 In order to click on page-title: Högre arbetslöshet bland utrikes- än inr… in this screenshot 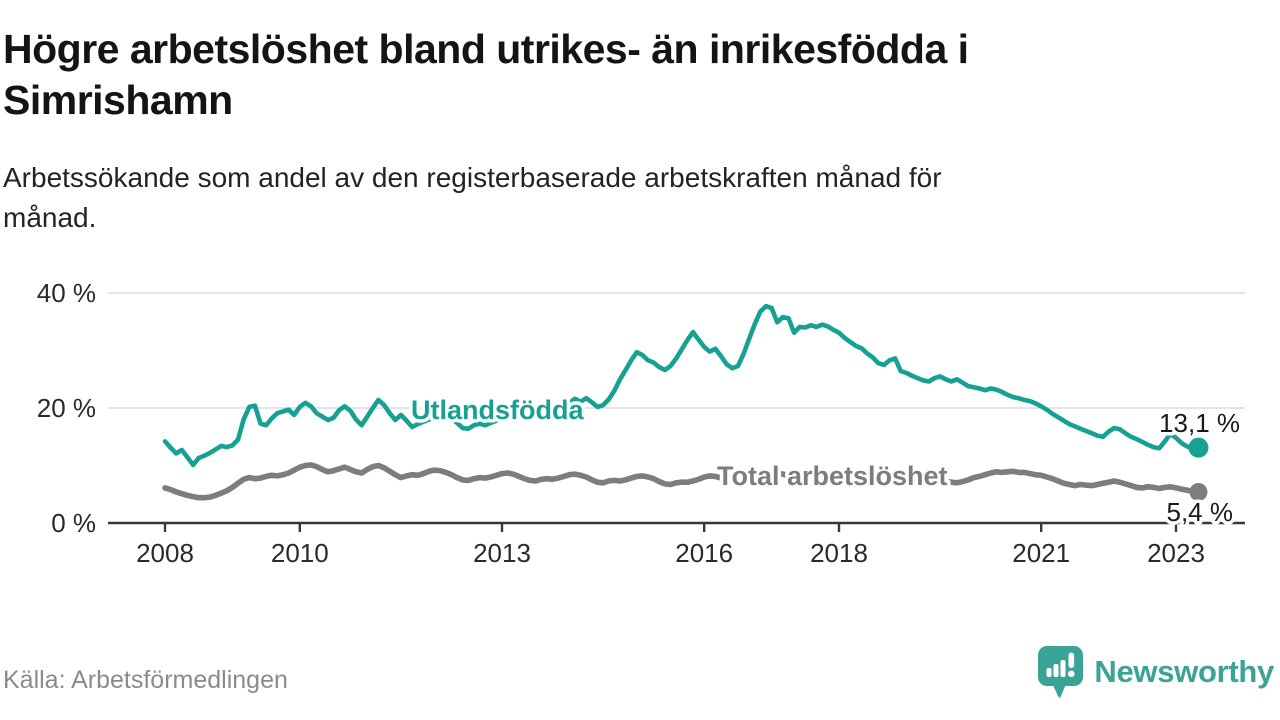, I will do `click(634, 75)`.